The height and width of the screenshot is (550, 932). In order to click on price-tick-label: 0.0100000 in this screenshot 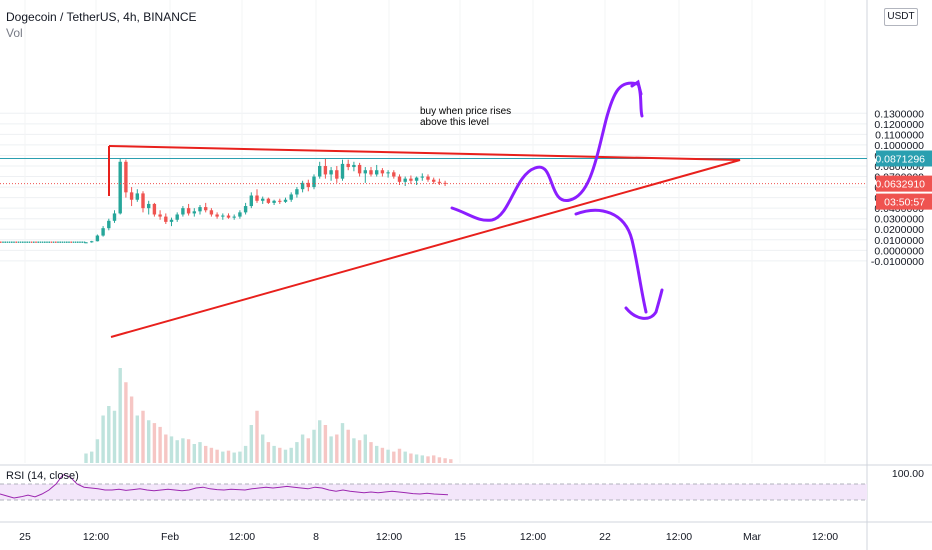, I will do `click(899, 241)`.